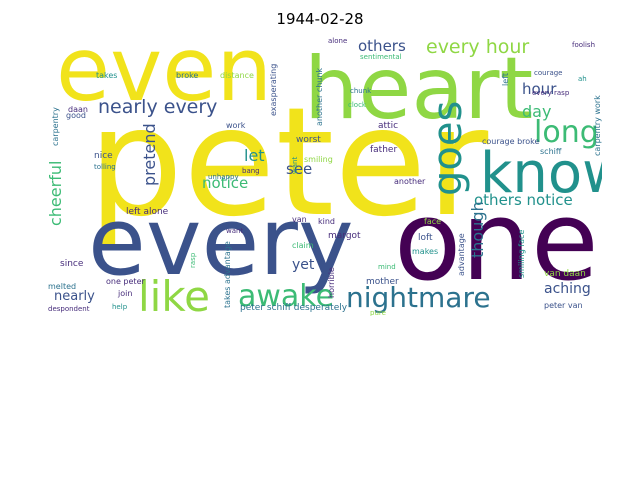 This screenshot has width=640, height=480. What do you see at coordinates (221, 242) in the screenshot?
I see `word-every: every` at bounding box center [221, 242].